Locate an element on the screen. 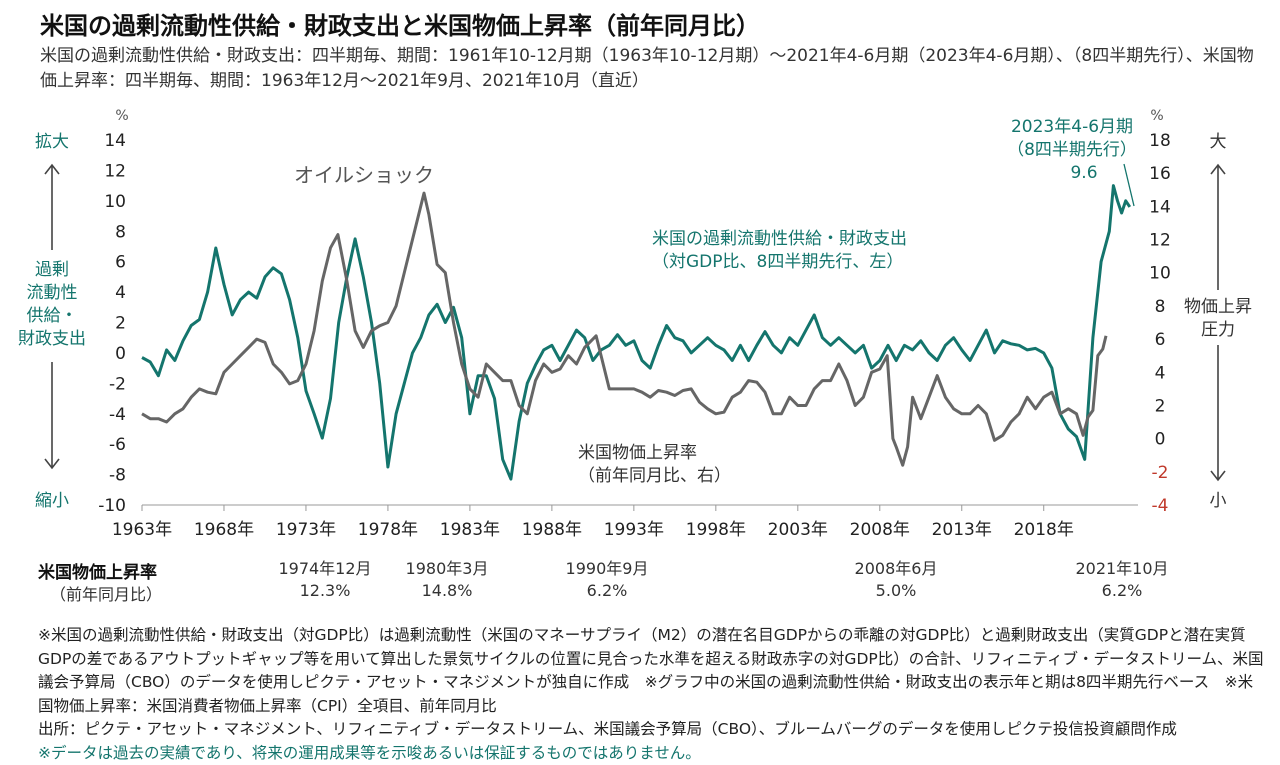  left-side-top-label: 拡大 is located at coordinates (52, 142).